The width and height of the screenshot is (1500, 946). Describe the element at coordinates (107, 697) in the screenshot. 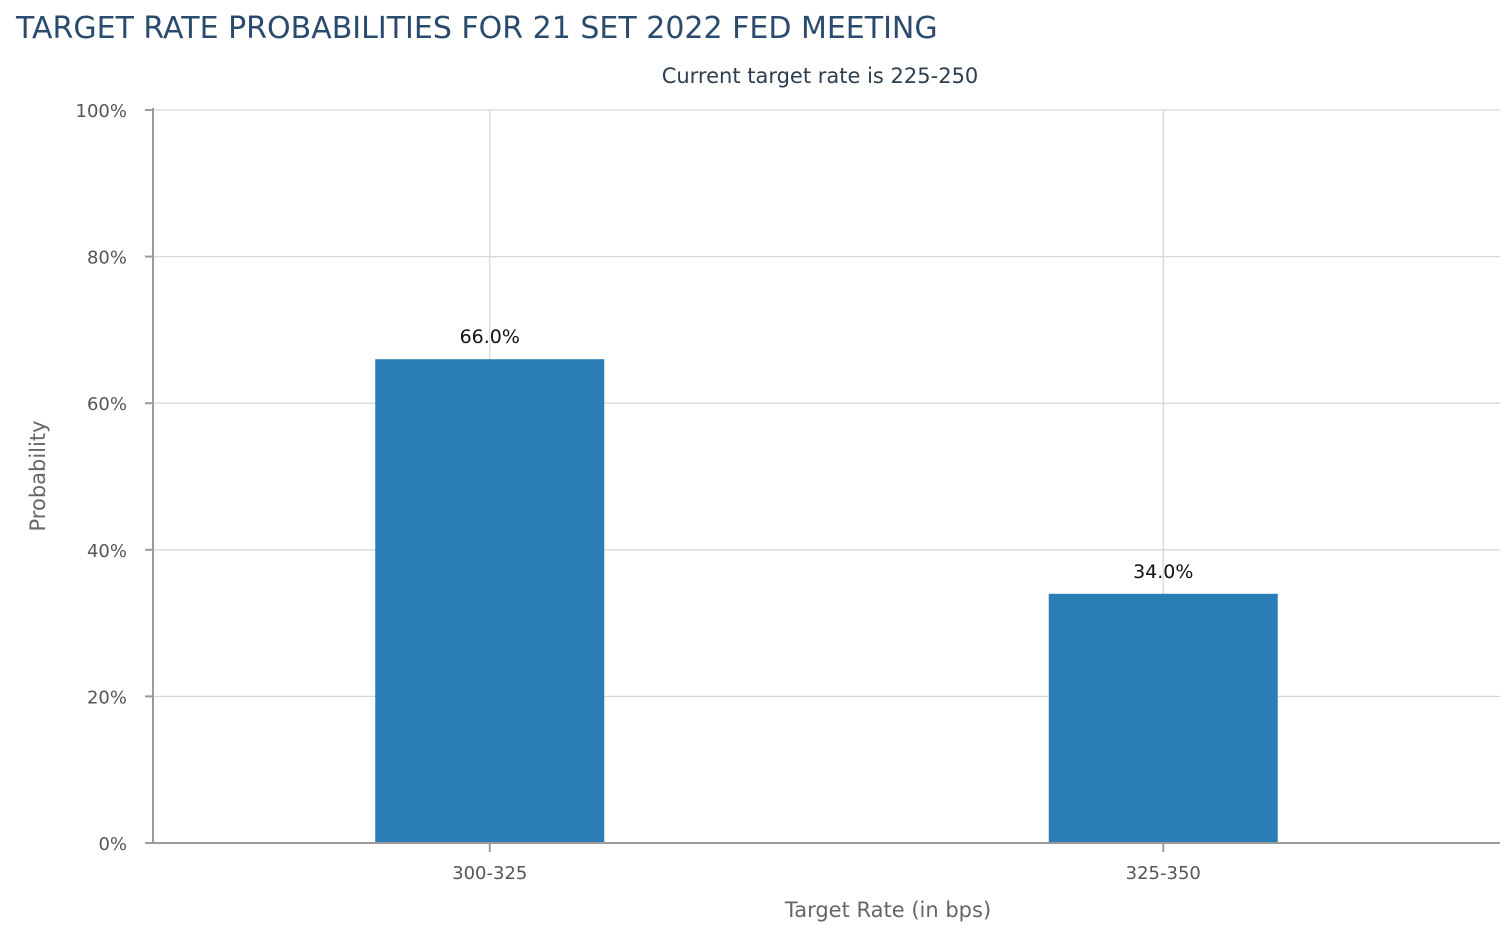

I see `y-tick-label: 20%` at that location.